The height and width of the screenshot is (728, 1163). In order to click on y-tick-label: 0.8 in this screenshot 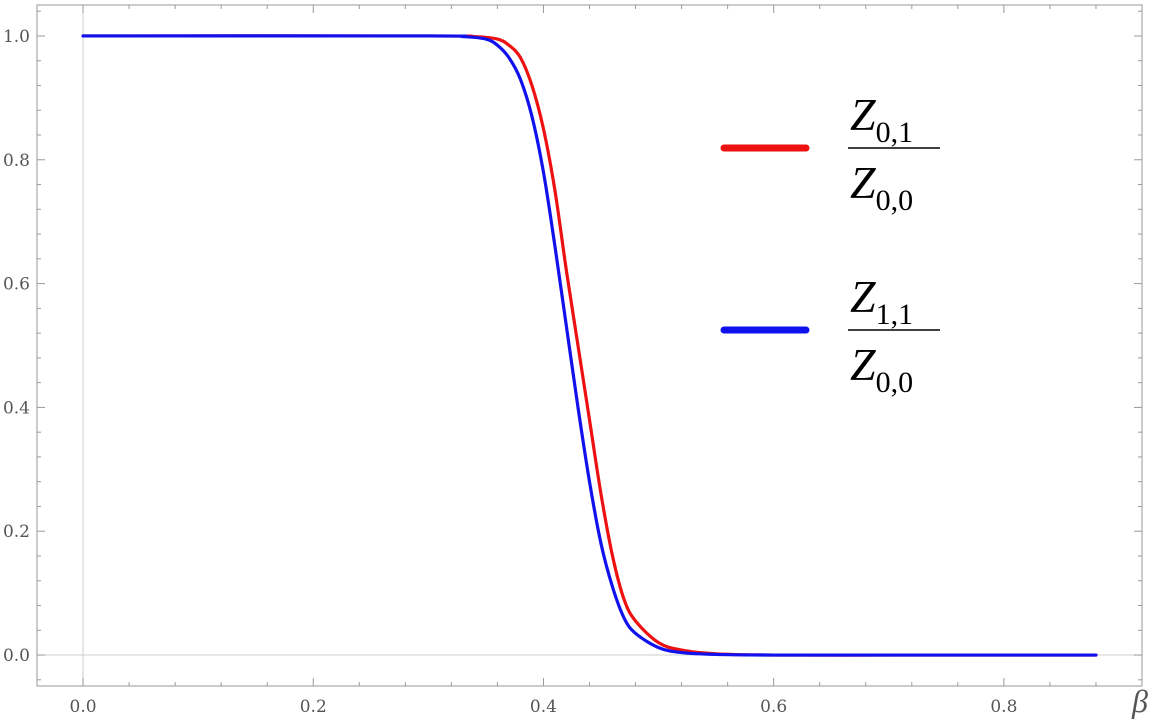, I will do `click(16, 161)`.